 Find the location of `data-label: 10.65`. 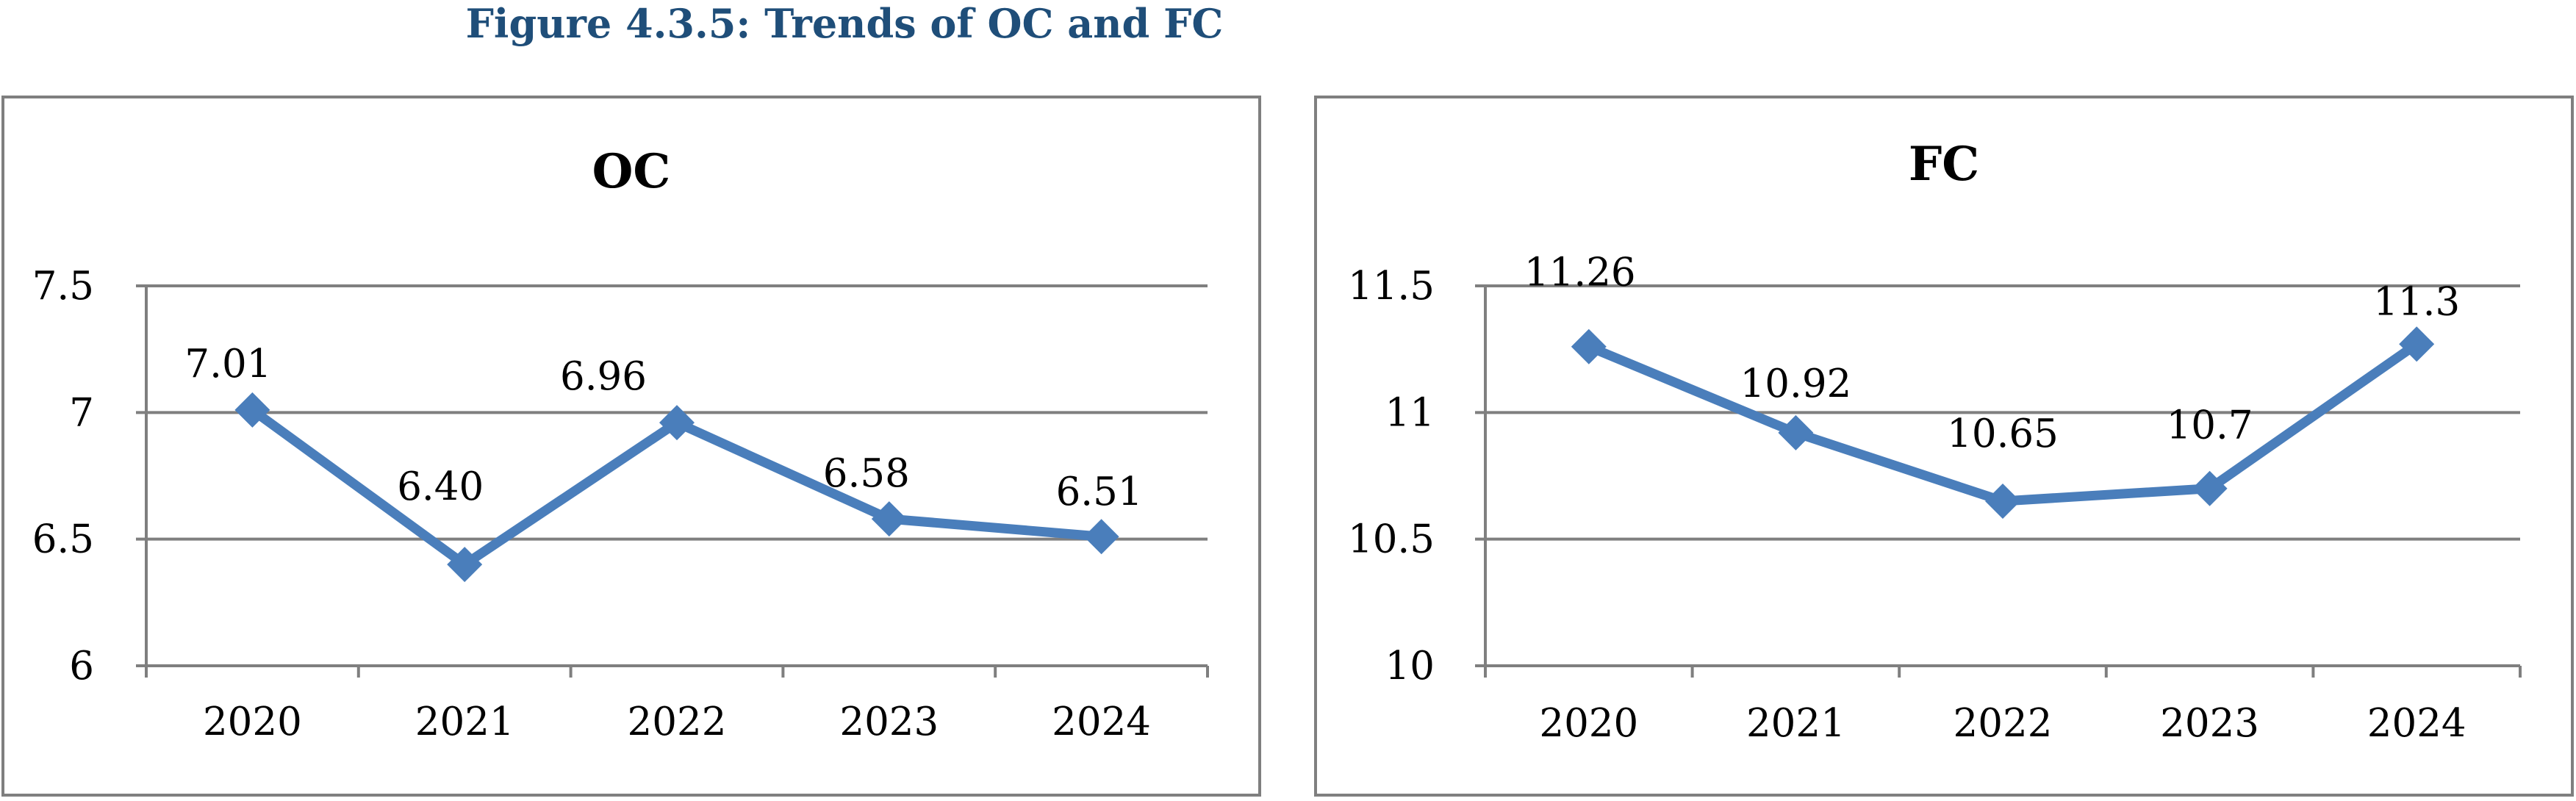

data-label: 10.65 is located at coordinates (2003, 434).